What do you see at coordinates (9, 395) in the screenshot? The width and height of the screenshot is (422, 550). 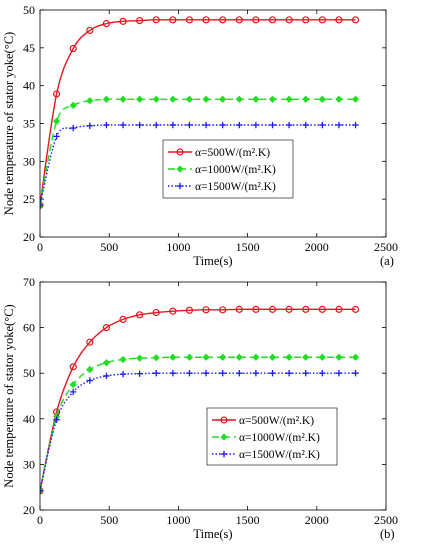 I see `y-axis-label: Node temperature of stator yoke(°C)` at bounding box center [9, 395].